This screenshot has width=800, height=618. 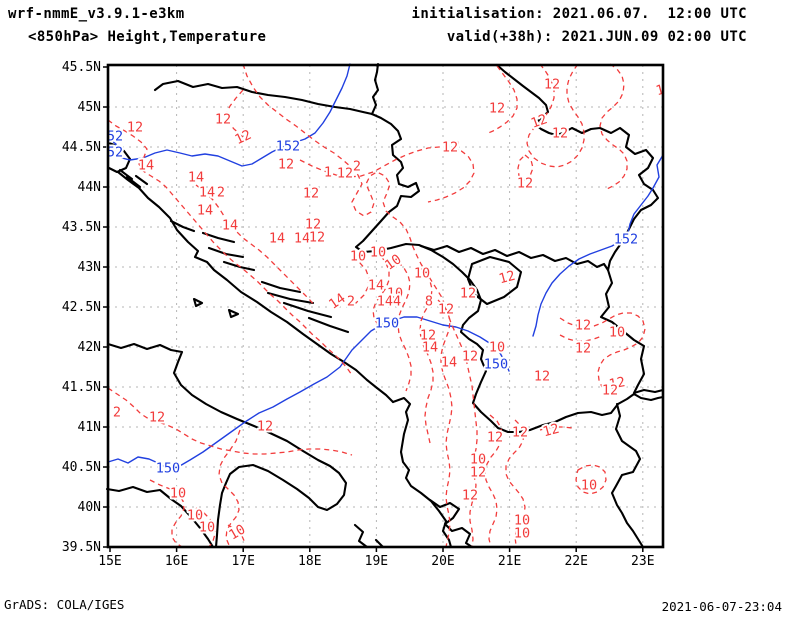 I want to click on x-axis-label: 20E, so click(x=442, y=561).